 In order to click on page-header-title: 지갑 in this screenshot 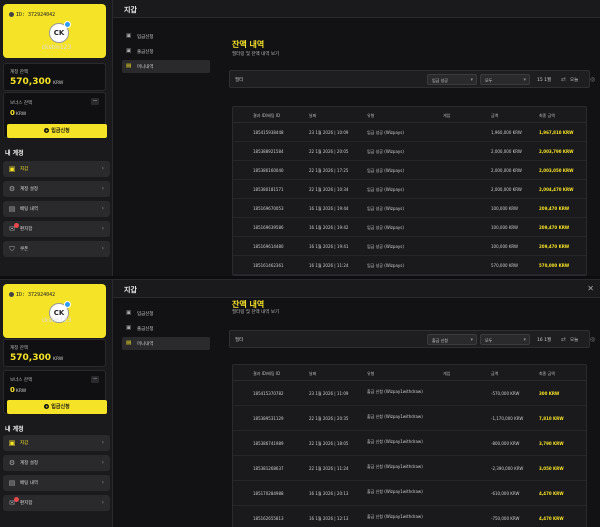, I will do `click(130, 290)`.